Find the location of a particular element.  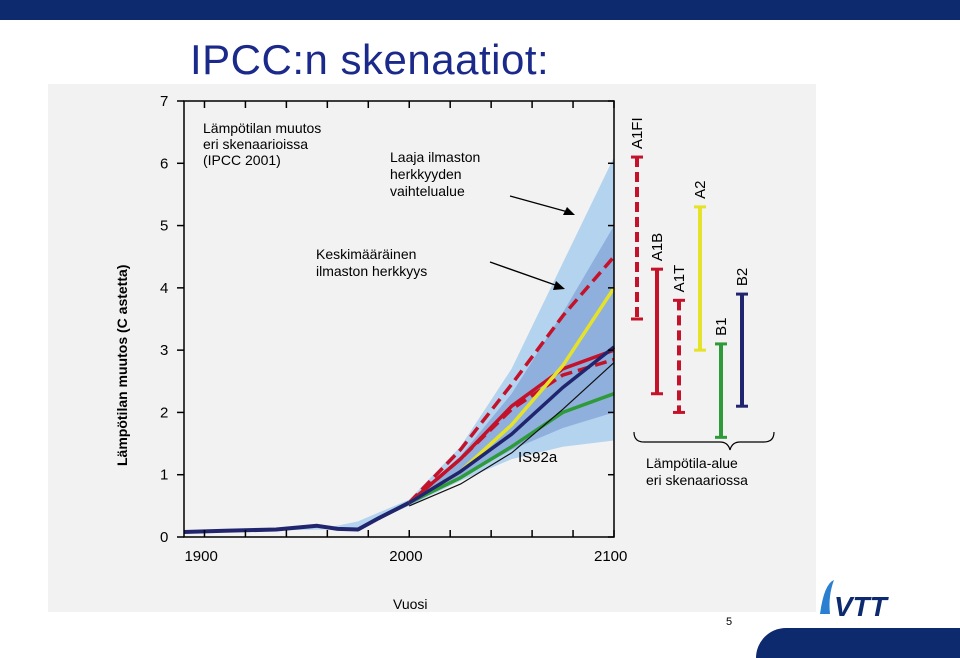

annotation-arrow-mean is located at coordinates (524, 274).